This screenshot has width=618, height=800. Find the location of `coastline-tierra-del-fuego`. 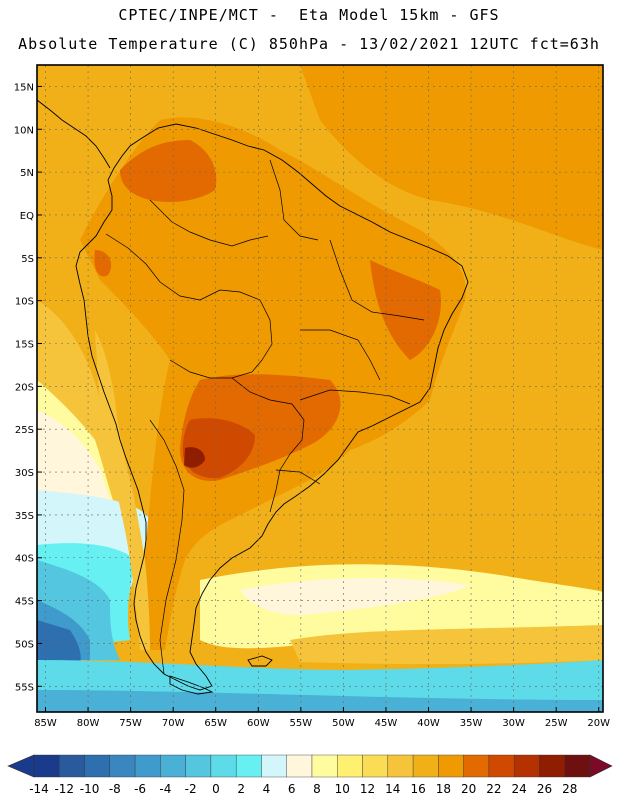

coastline-tierra-del-fuego is located at coordinates (191, 685).